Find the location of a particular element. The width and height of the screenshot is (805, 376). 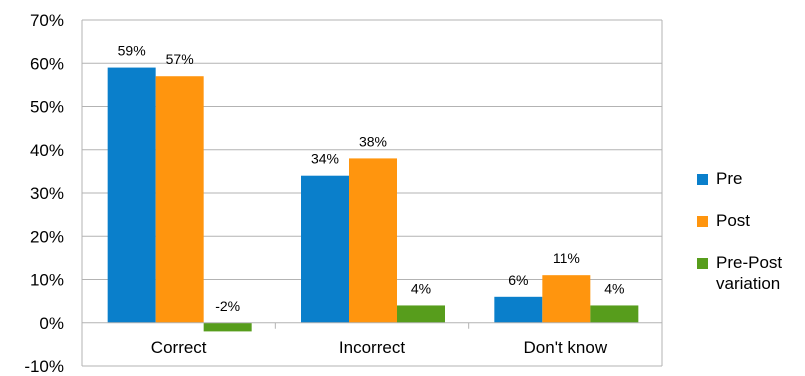

data-label: -2% is located at coordinates (227, 306).